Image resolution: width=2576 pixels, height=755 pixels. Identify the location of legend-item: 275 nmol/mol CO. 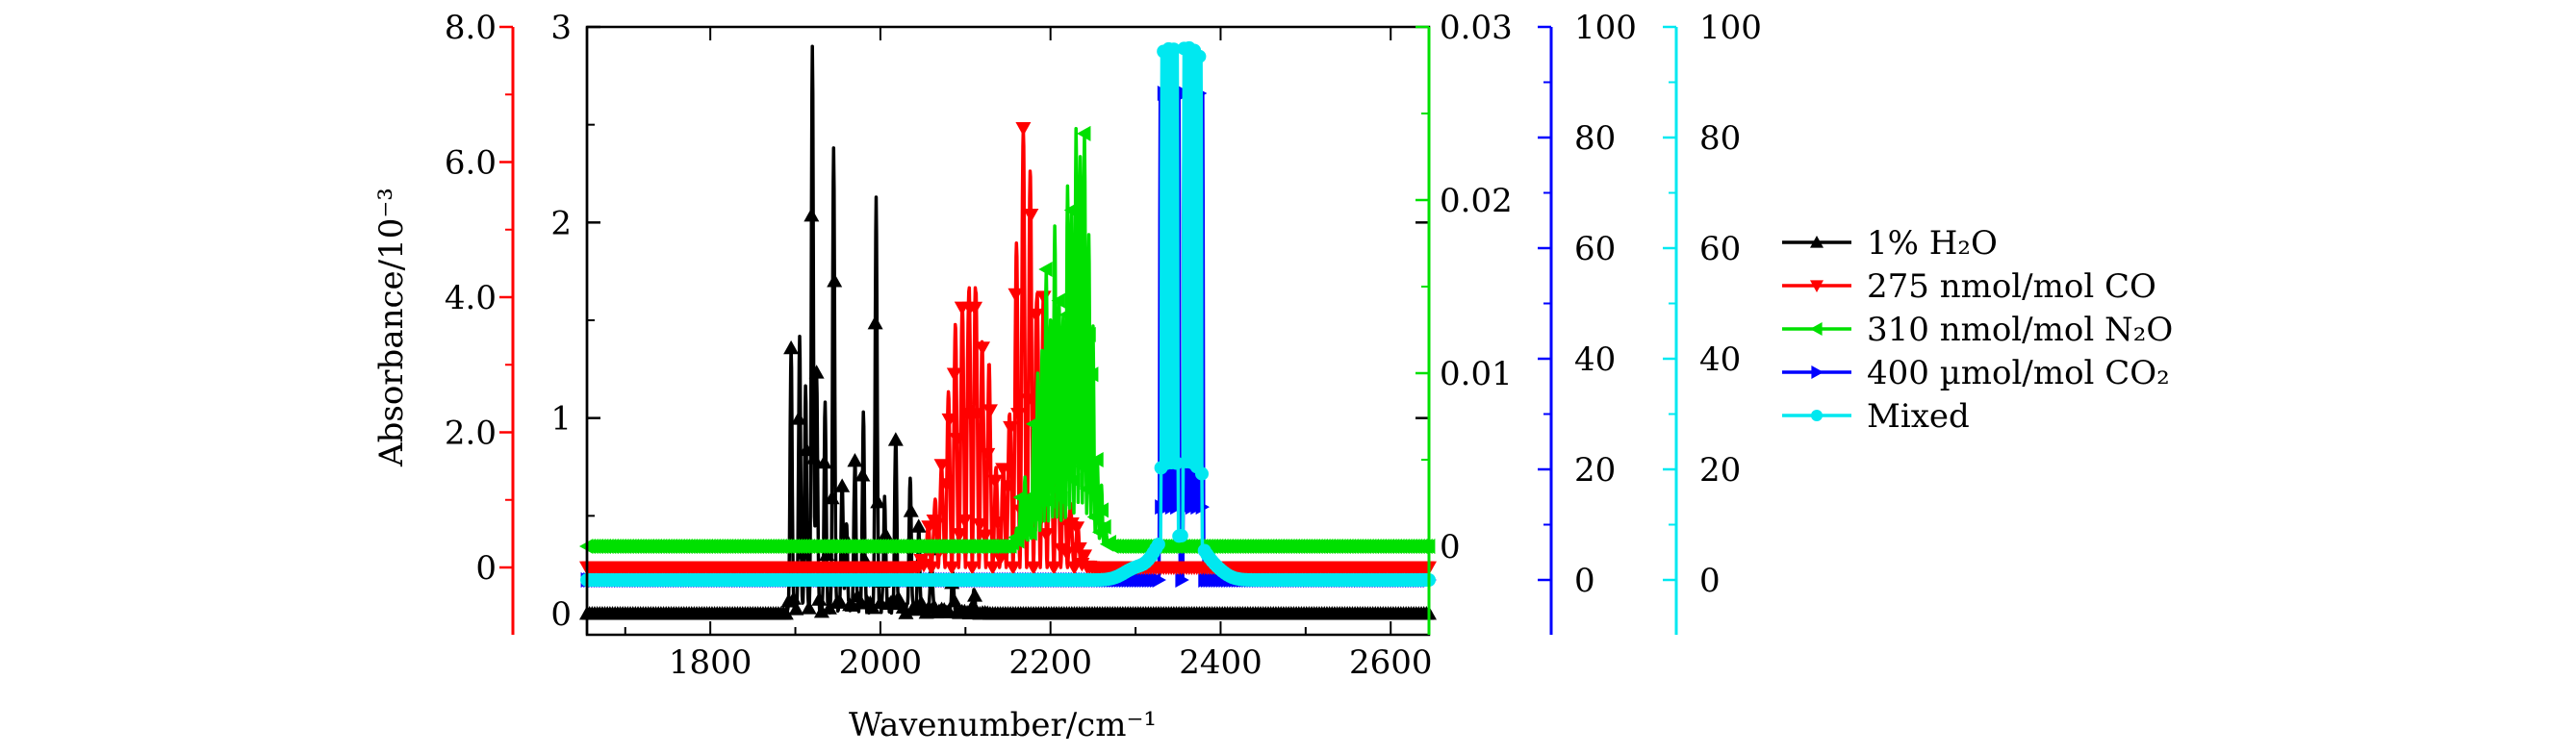
(1969, 286).